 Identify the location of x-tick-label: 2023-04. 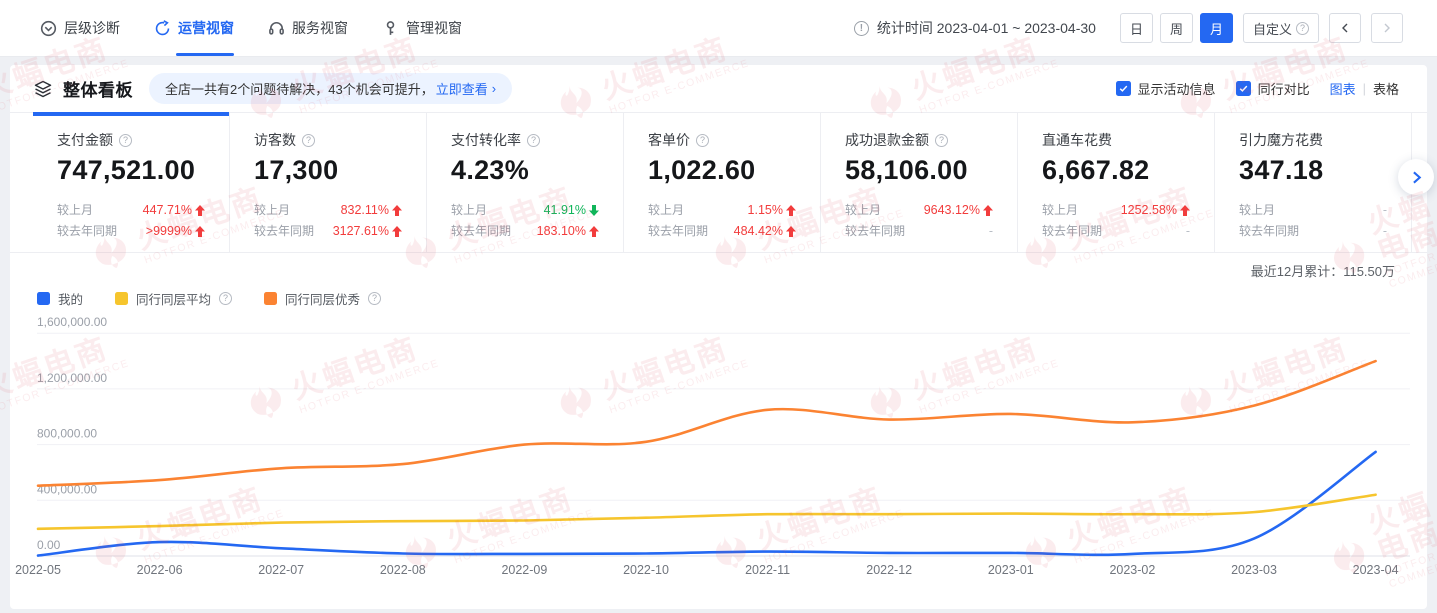
(1376, 570).